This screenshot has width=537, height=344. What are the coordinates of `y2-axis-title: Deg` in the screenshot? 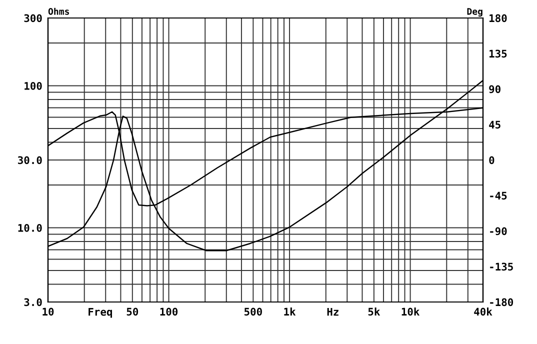 It's located at (474, 12).